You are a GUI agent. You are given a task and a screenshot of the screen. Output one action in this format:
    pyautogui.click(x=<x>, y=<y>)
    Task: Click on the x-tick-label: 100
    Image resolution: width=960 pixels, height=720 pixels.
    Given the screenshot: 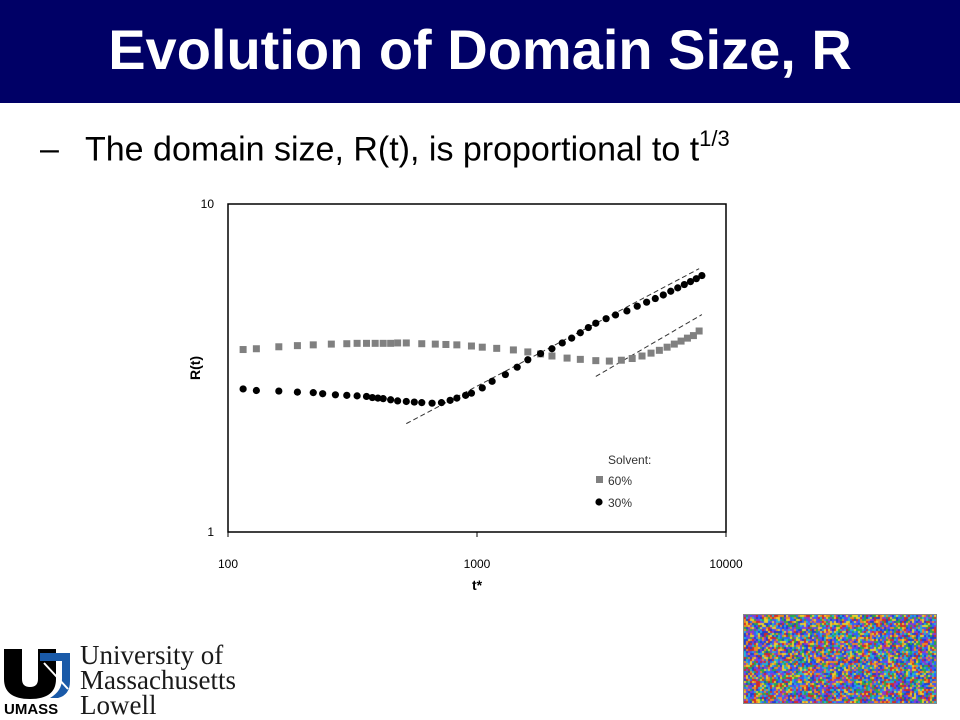 What is the action you would take?
    pyautogui.click(x=228, y=564)
    